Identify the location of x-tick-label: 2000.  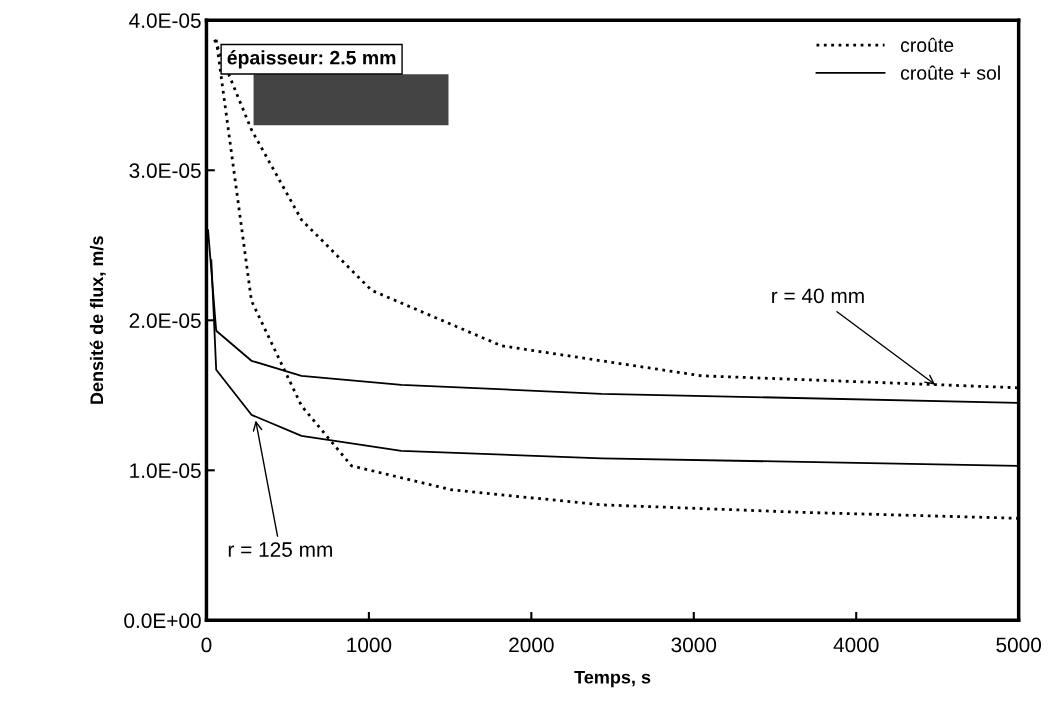
(531, 645).